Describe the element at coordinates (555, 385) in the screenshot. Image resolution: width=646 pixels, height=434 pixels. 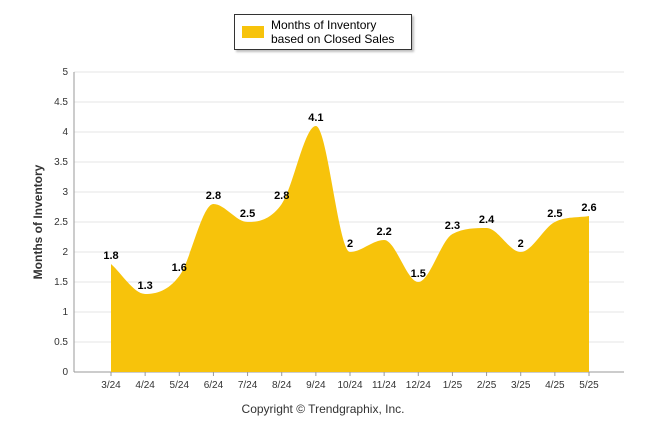
I see `x-tick-label: 4/25` at that location.